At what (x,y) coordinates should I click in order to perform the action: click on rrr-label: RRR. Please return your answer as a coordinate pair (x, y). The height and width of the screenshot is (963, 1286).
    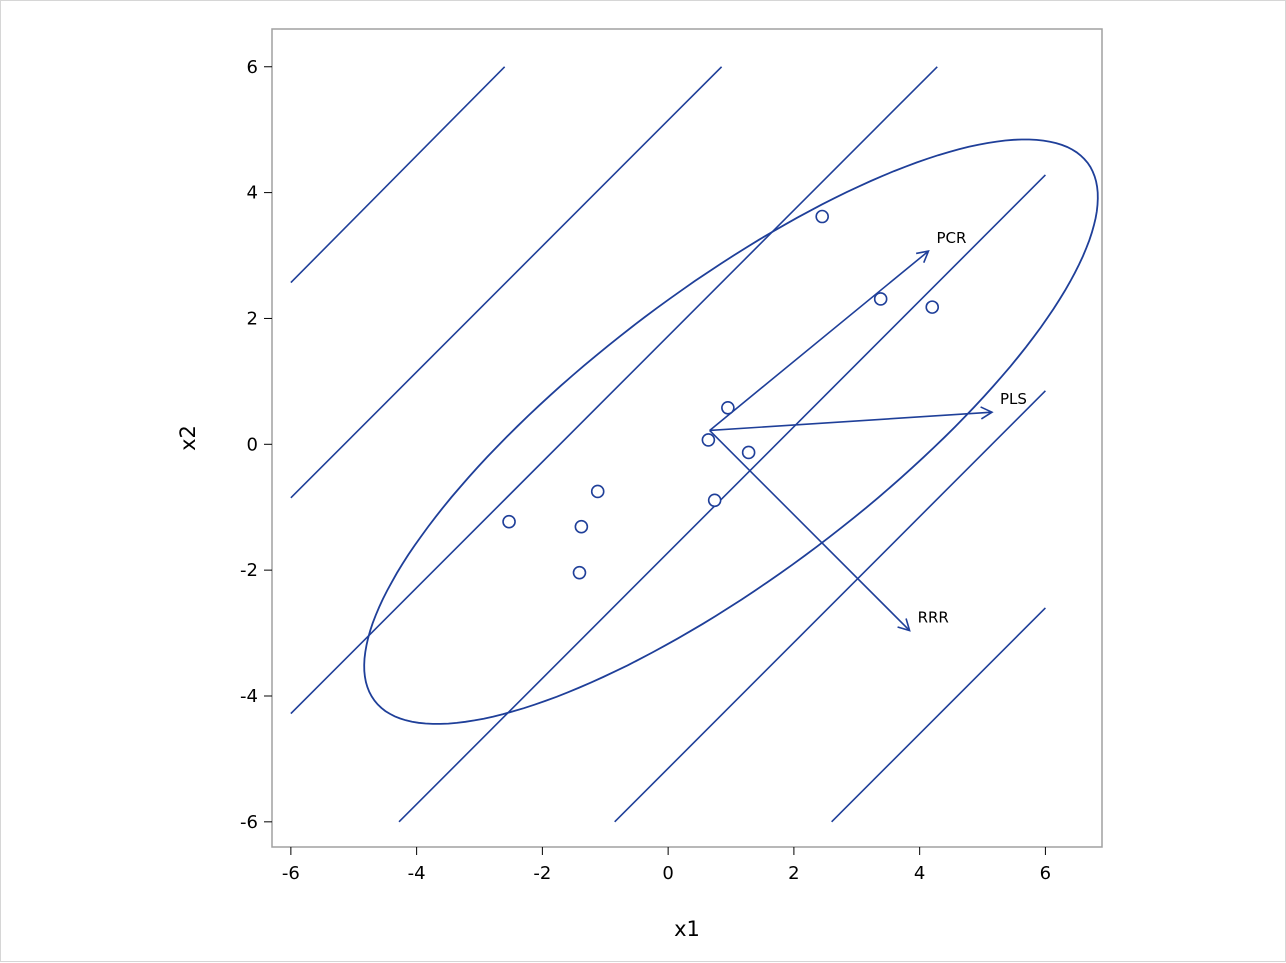
    Looking at the image, I should click on (933, 618).